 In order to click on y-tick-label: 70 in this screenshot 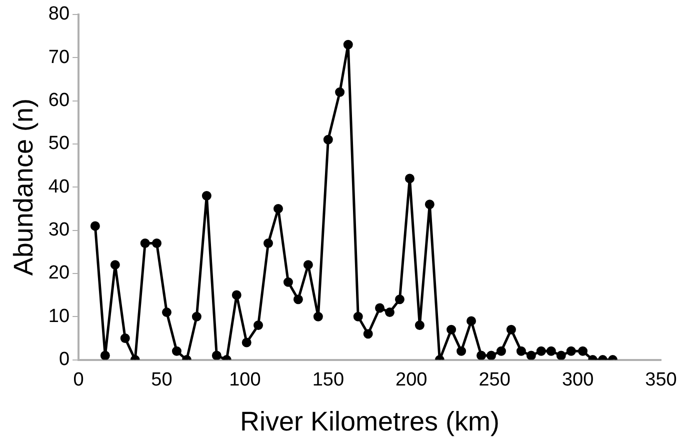, I will do `click(59, 57)`.